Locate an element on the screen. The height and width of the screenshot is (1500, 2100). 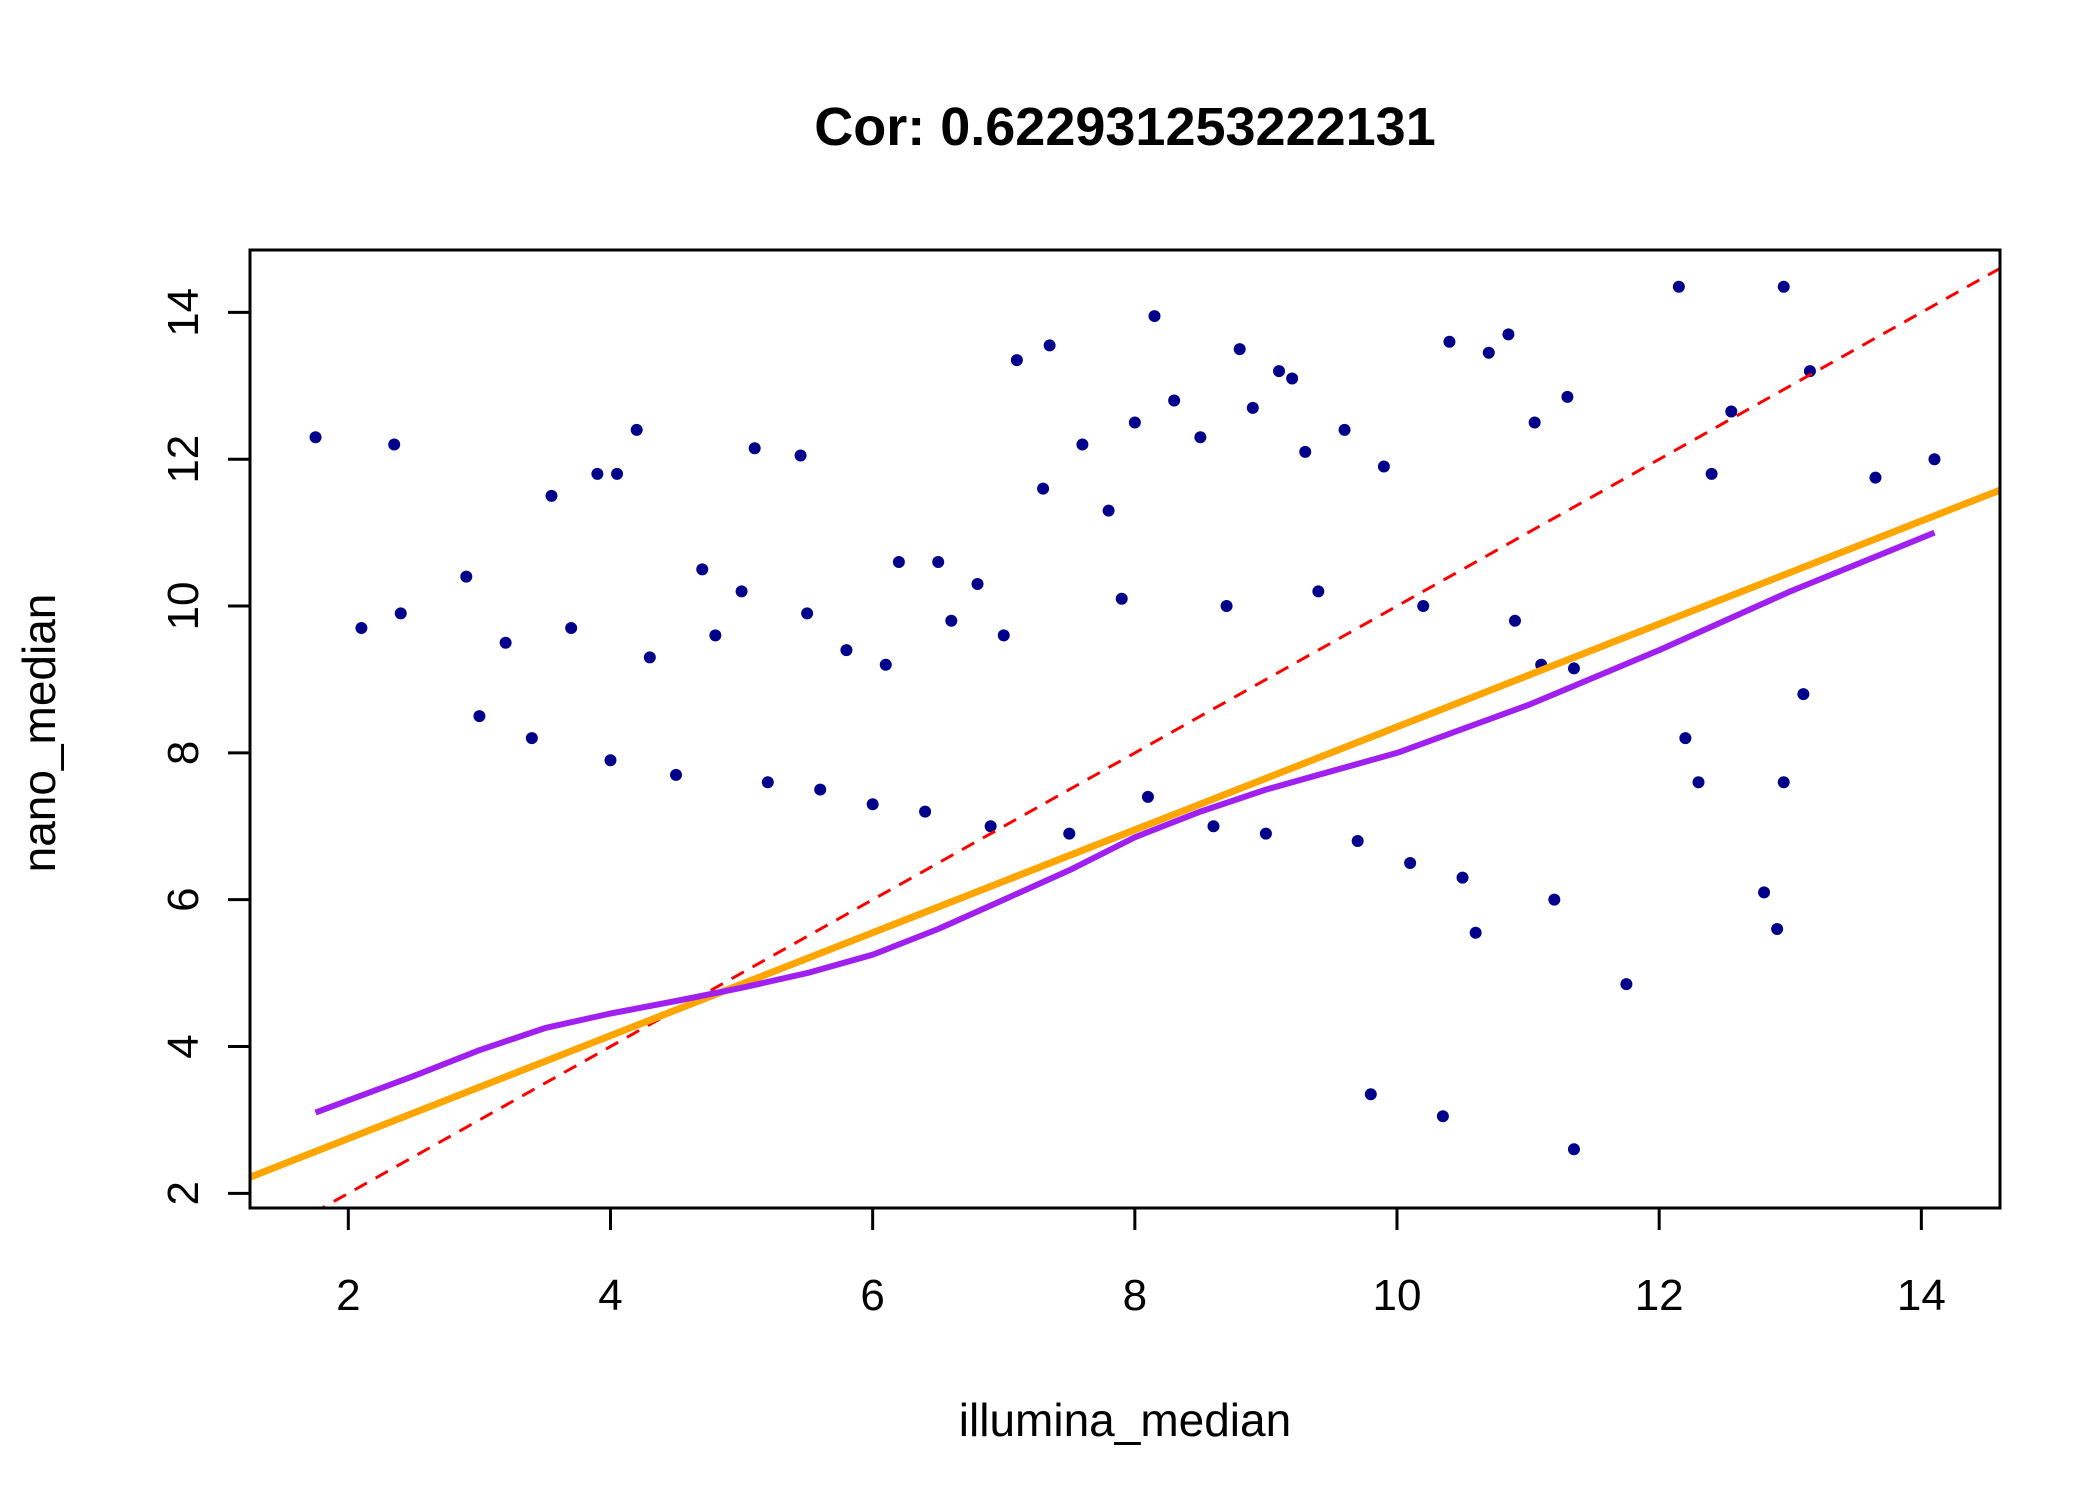
x-tick-label: 2 is located at coordinates (348, 1295).